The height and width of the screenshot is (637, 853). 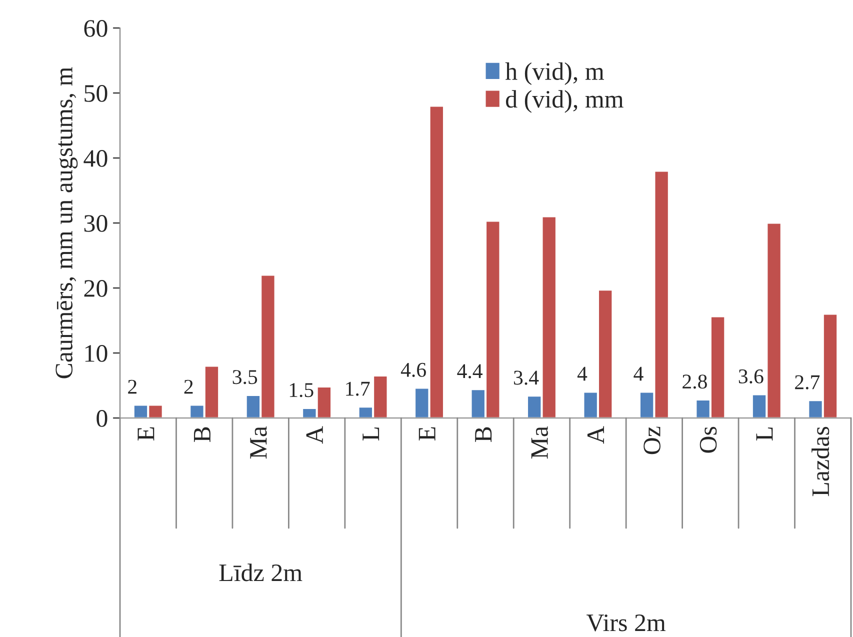 I want to click on legend-label: d (vid), mm, so click(x=565, y=101).